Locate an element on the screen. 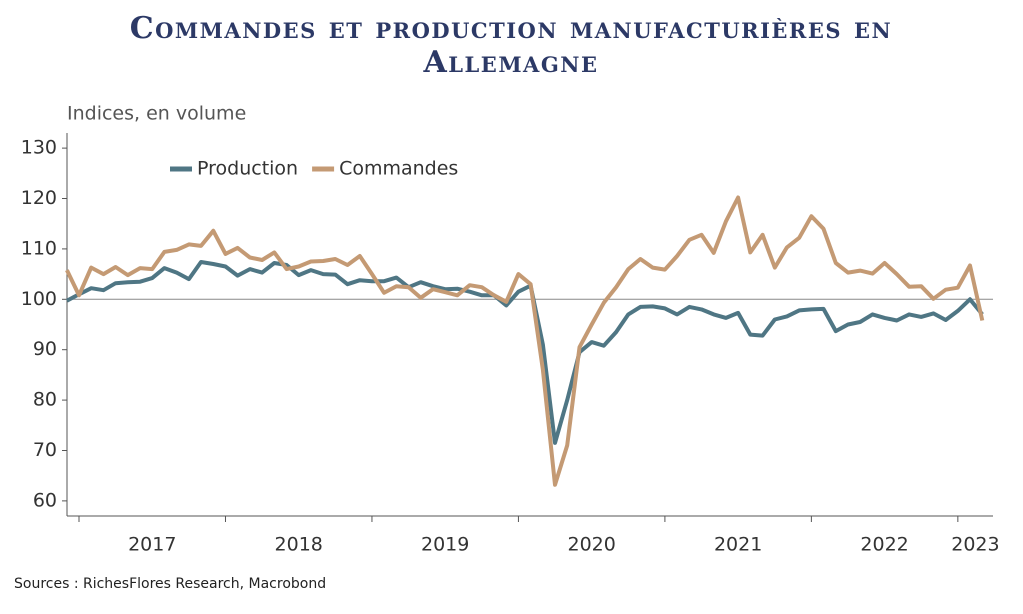  x-tick-label: 2019 is located at coordinates (445, 545).